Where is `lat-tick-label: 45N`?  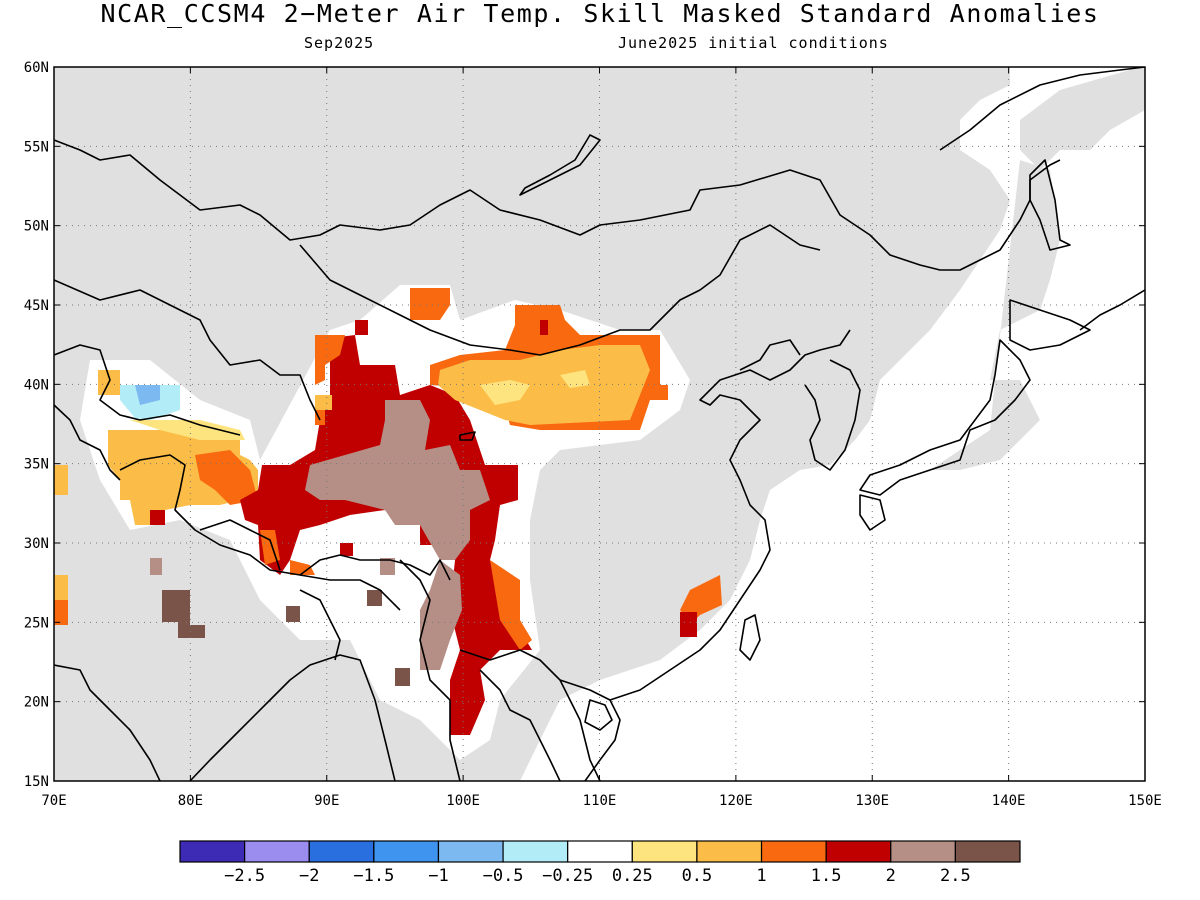 lat-tick-label: 45N is located at coordinates (36, 306).